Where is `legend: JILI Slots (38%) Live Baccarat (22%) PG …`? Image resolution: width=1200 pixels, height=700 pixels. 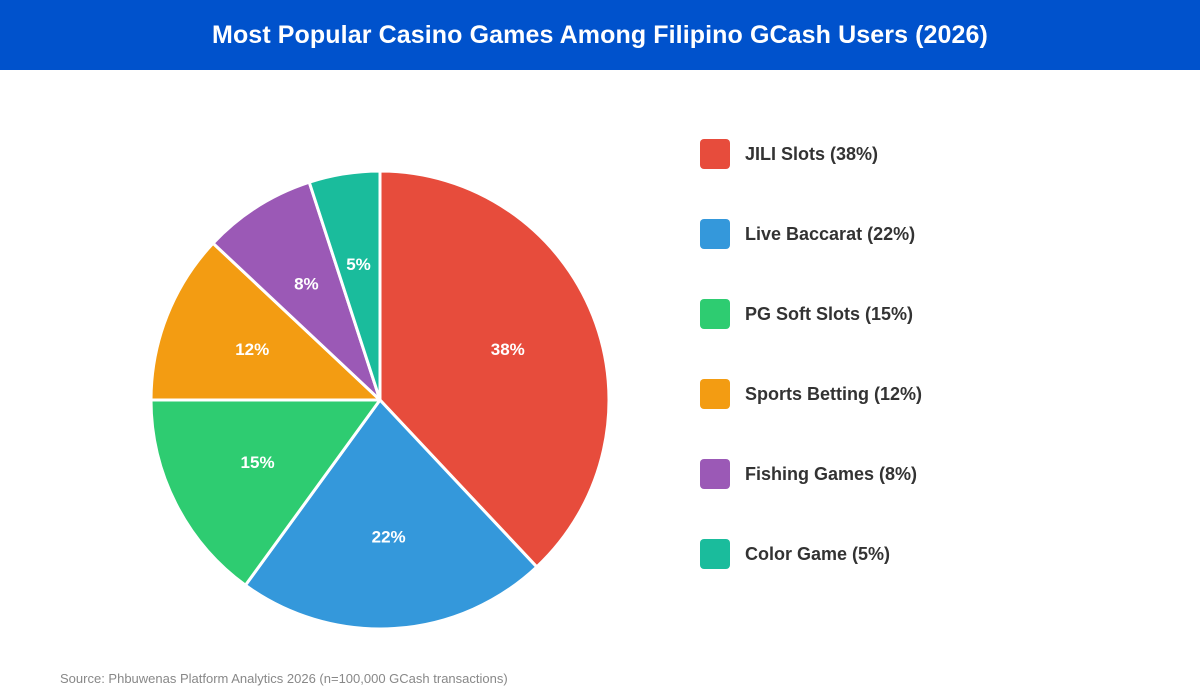
legend: JILI Slots (38%) Live Baccarat (22%) PG … is located at coordinates (811, 379).